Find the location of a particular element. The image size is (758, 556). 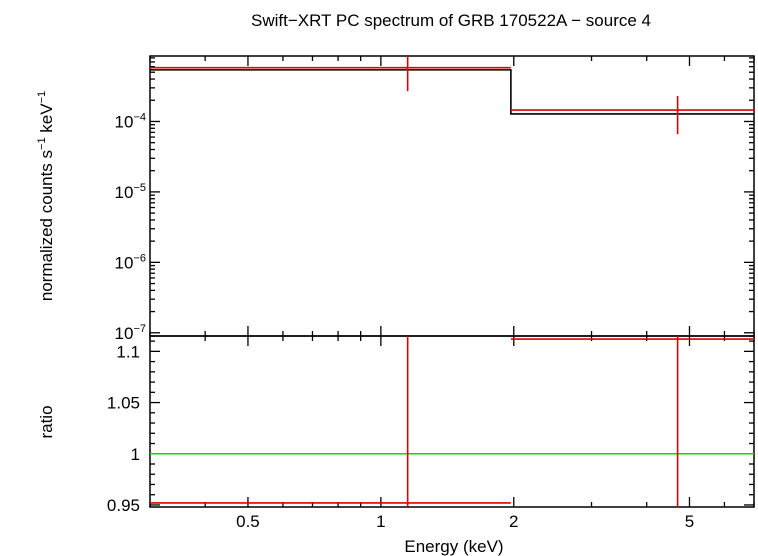

top-y-axis-label: normalized counts s−1 keV−1 is located at coordinates (46, 196).